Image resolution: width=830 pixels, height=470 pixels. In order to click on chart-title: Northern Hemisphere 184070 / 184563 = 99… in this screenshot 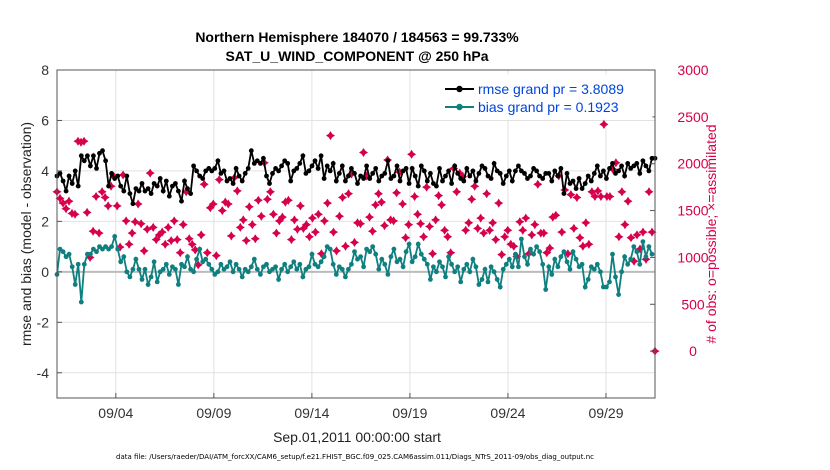, I will do `click(357, 37)`.